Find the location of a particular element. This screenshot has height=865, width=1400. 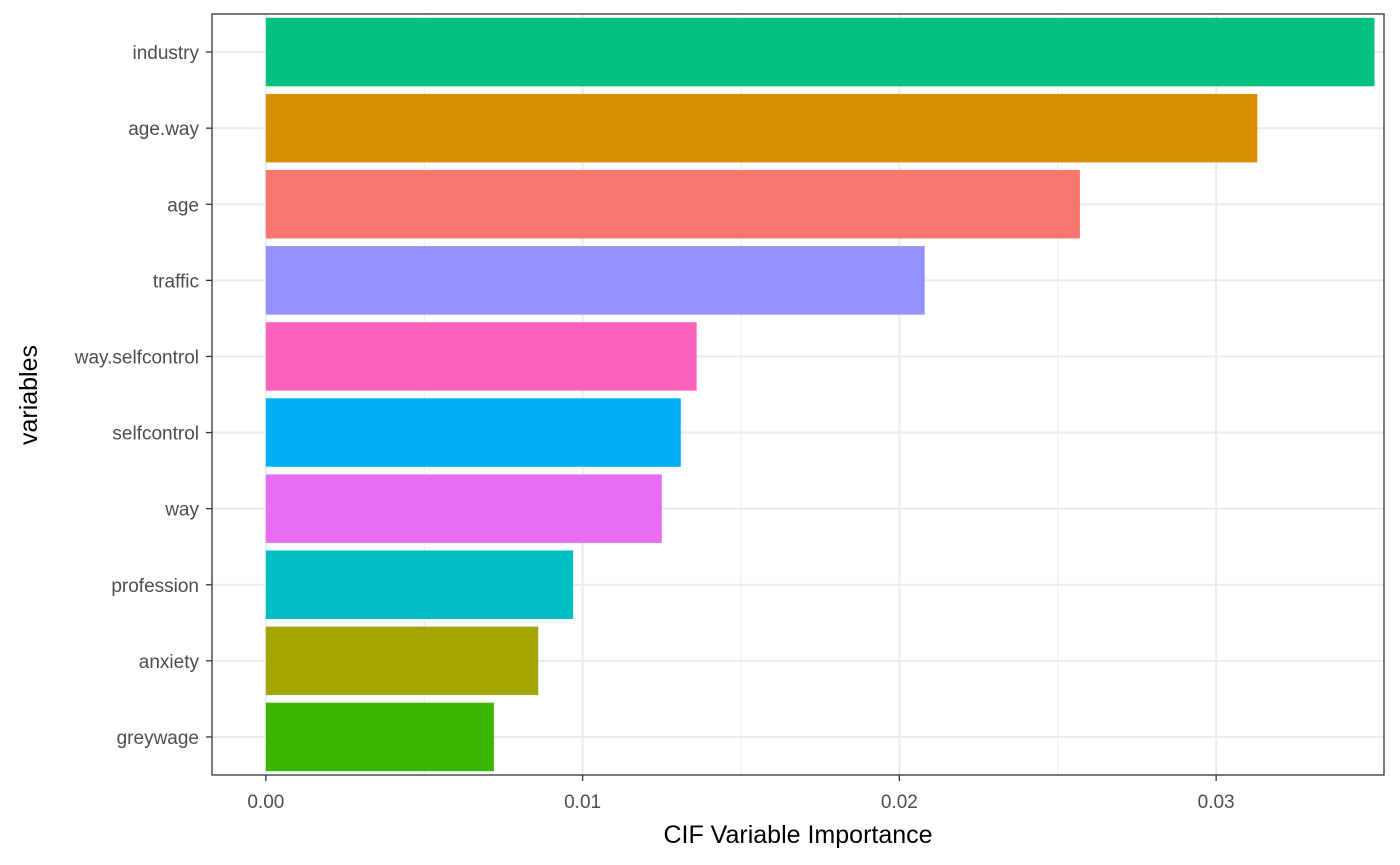

bar-age-way is located at coordinates (761, 128).